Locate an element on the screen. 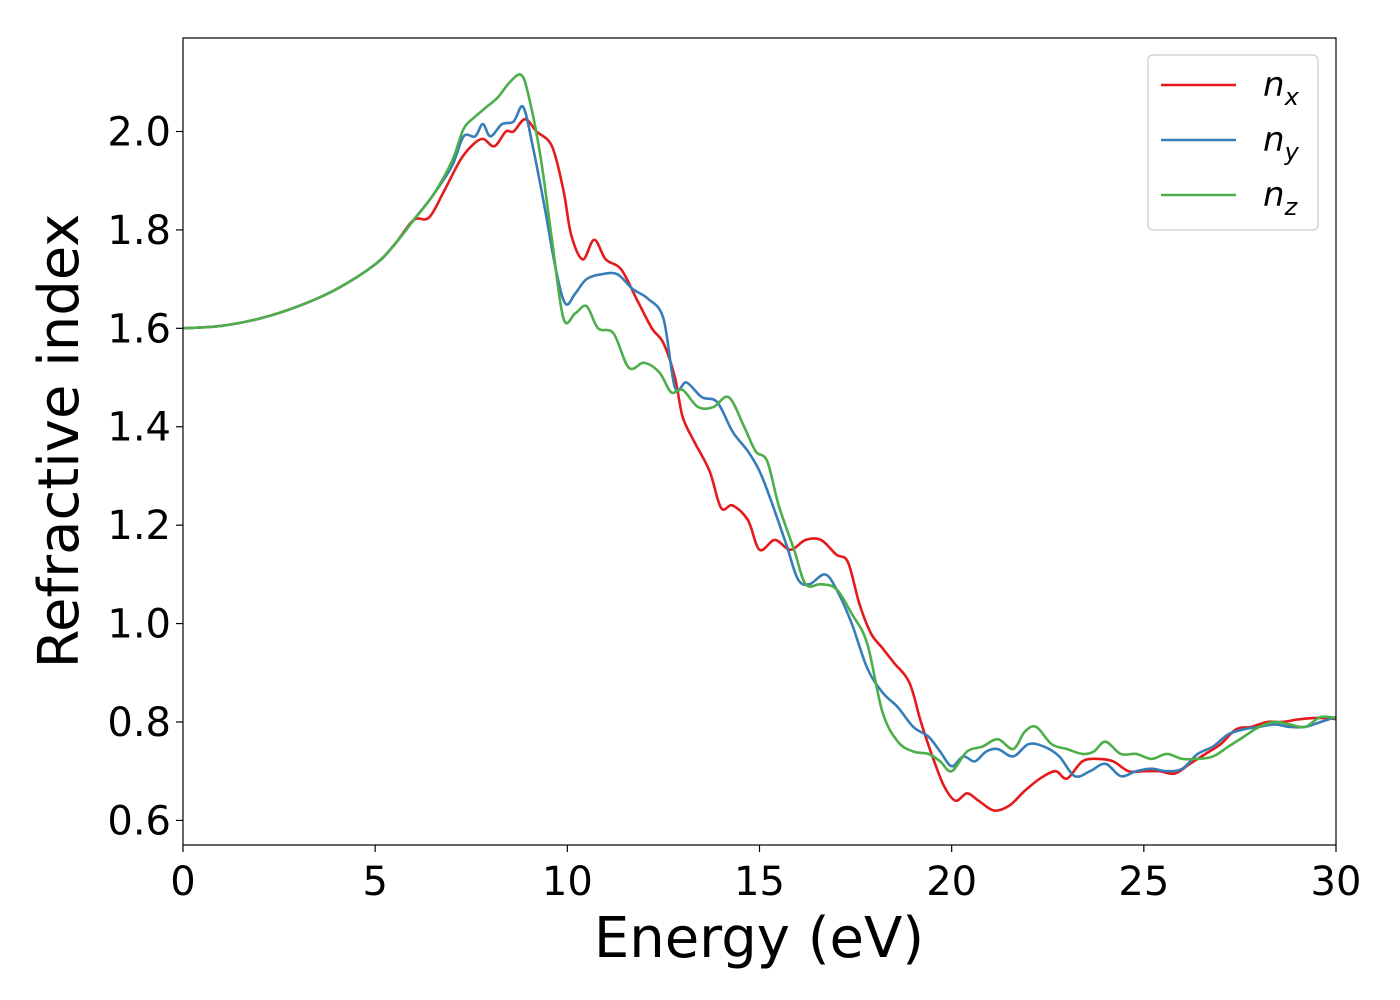  legend-box is located at coordinates (1233, 142).